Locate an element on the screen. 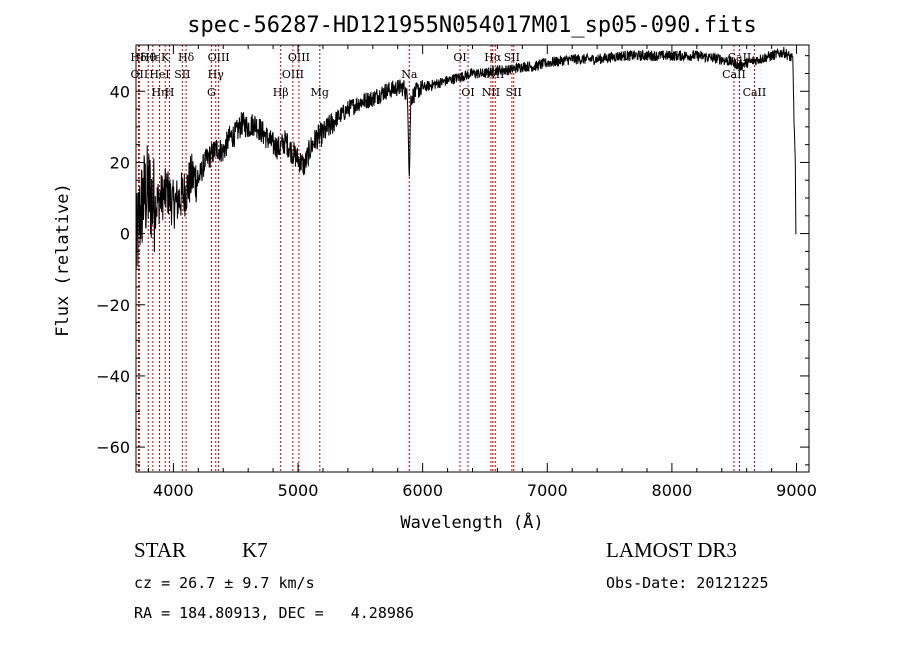 Image resolution: width=900 pixels, height=649 pixels. y-tick-label: 20 is located at coordinates (120, 162).